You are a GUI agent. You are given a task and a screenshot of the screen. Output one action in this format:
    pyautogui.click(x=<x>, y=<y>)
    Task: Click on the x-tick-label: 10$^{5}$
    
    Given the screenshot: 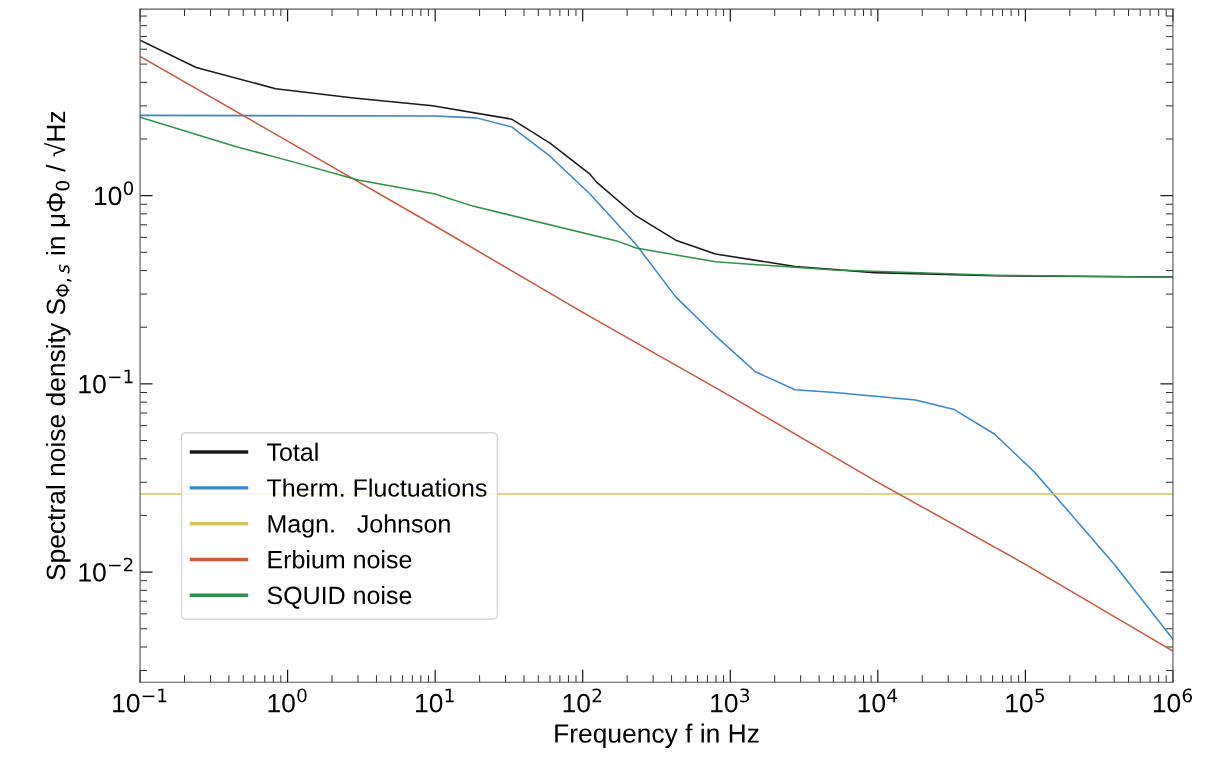 What is the action you would take?
    pyautogui.click(x=1025, y=700)
    